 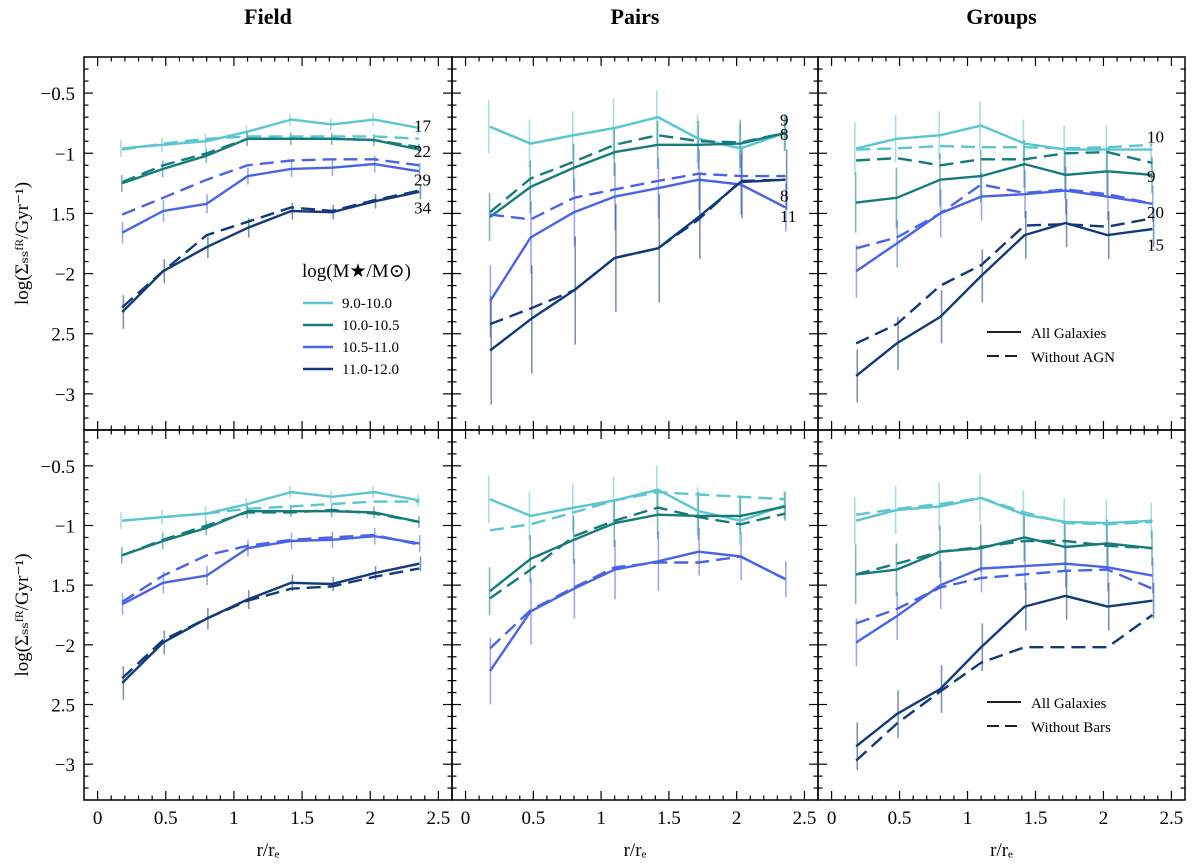 I want to click on legend-label-10.0-10.5: 10.0-10.5, so click(x=371, y=326).